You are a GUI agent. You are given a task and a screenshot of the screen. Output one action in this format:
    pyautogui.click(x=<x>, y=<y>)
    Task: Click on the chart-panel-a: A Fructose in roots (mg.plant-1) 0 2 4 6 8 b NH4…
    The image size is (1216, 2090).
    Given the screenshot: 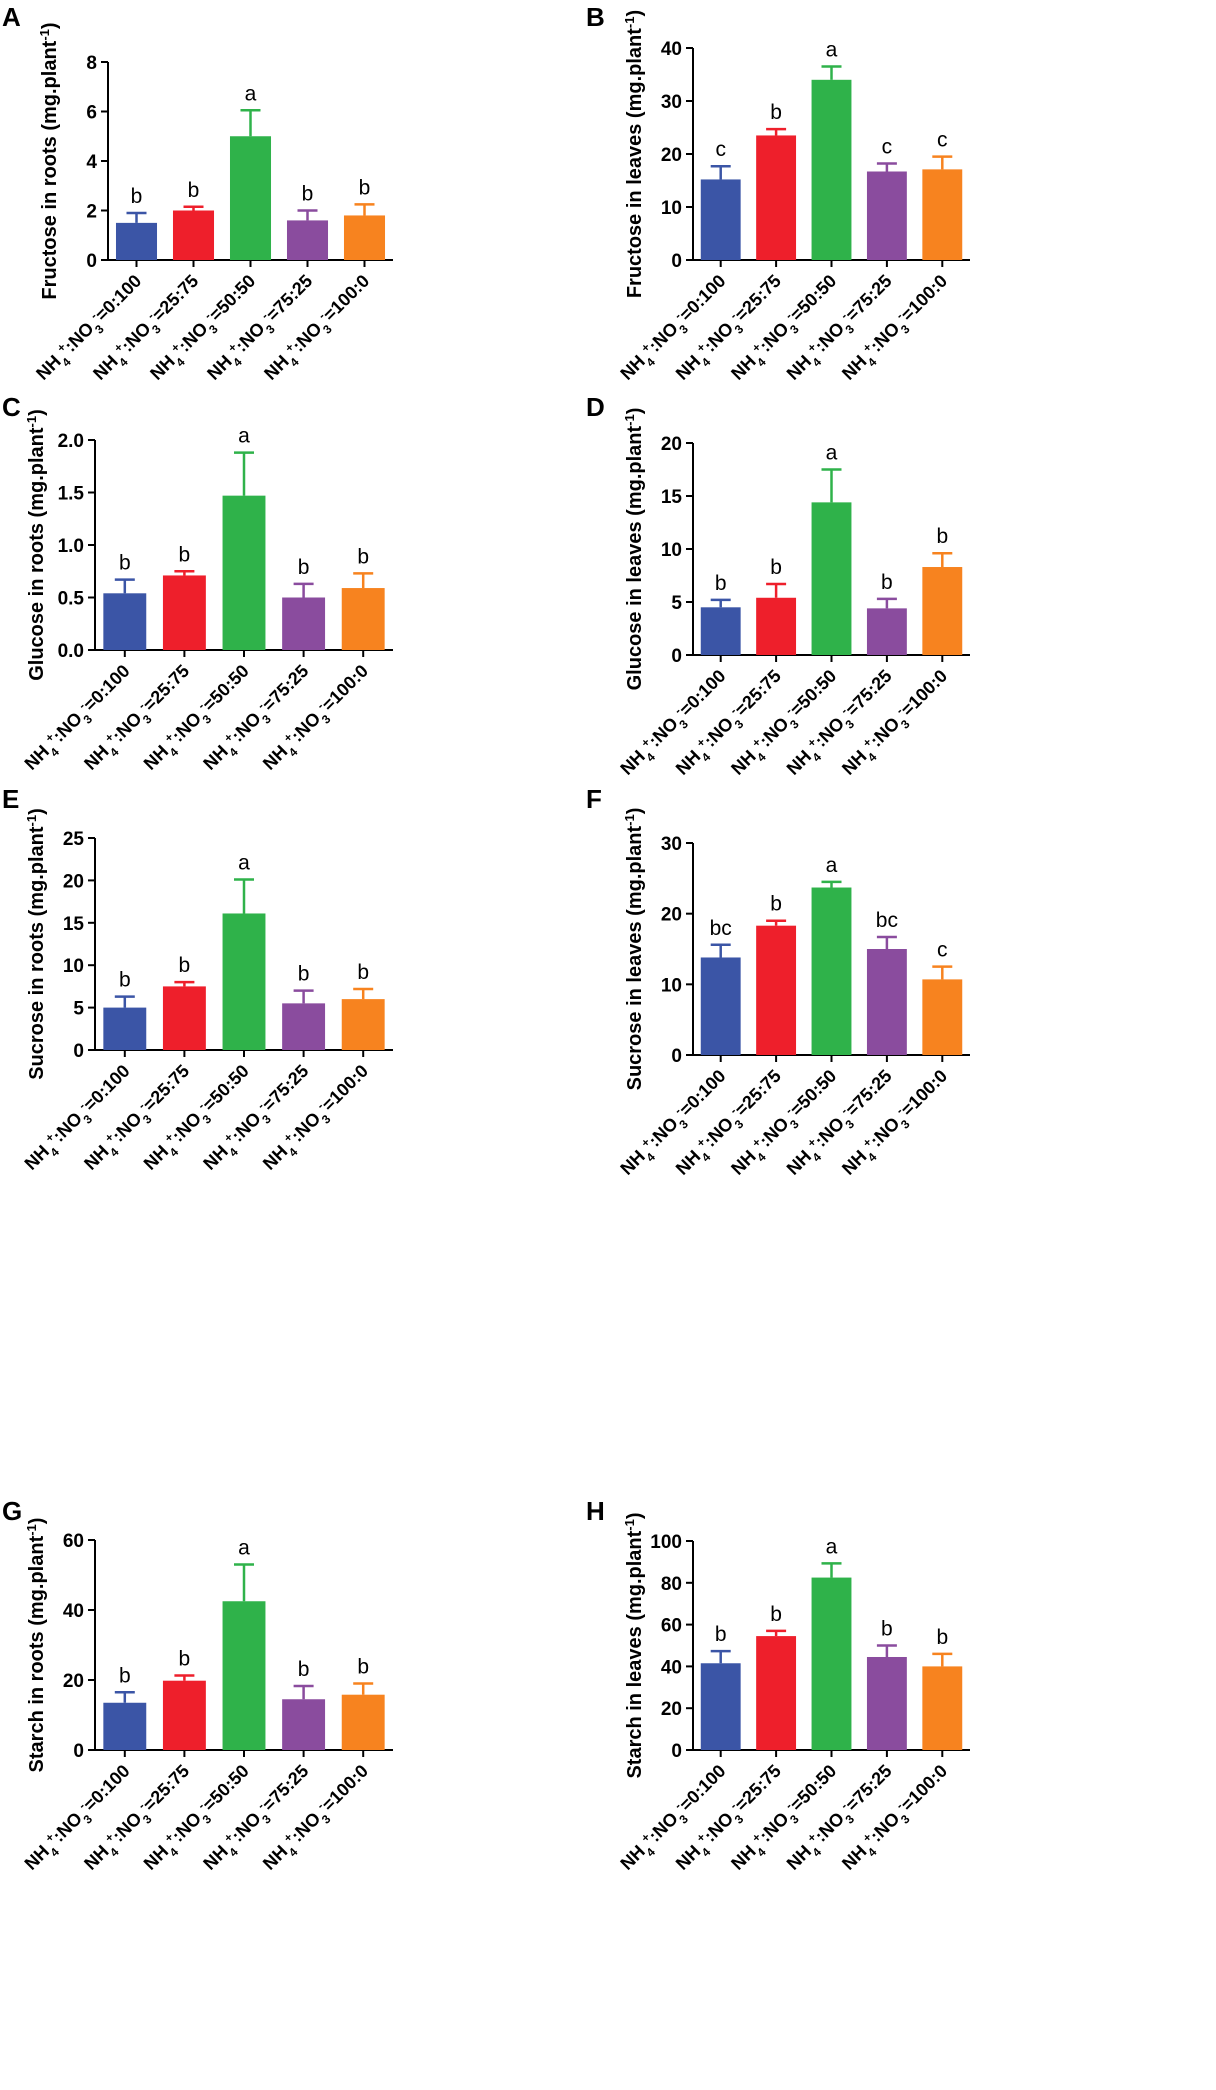 What is the action you would take?
    pyautogui.click(x=197, y=193)
    